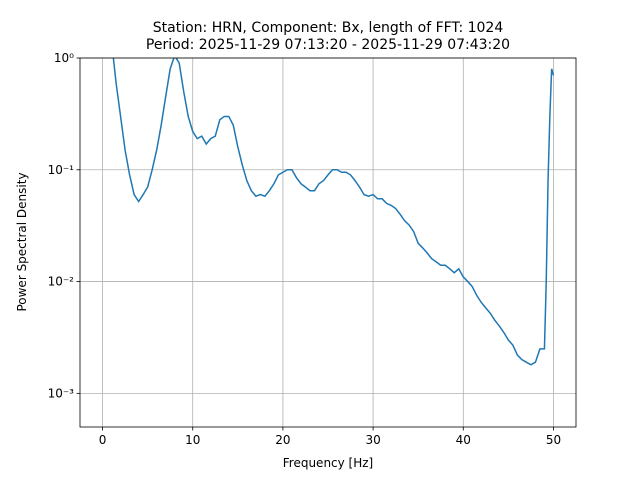 The width and height of the screenshot is (640, 480). I want to click on y-axis-label: Power Spectral Density, so click(22, 241).